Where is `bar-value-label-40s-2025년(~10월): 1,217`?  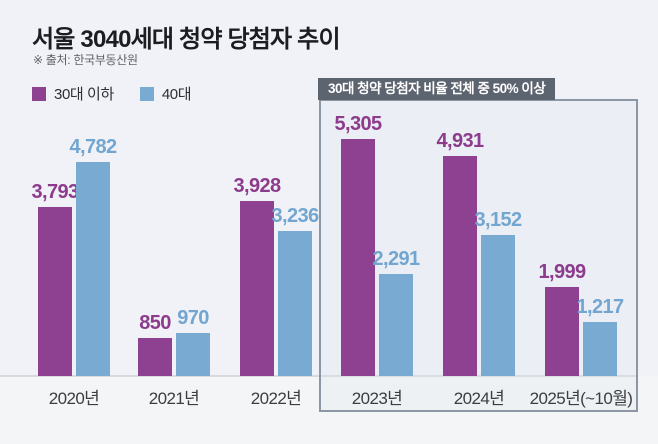 bar-value-label-40s-2025년(~10월): 1,217 is located at coordinates (600, 307).